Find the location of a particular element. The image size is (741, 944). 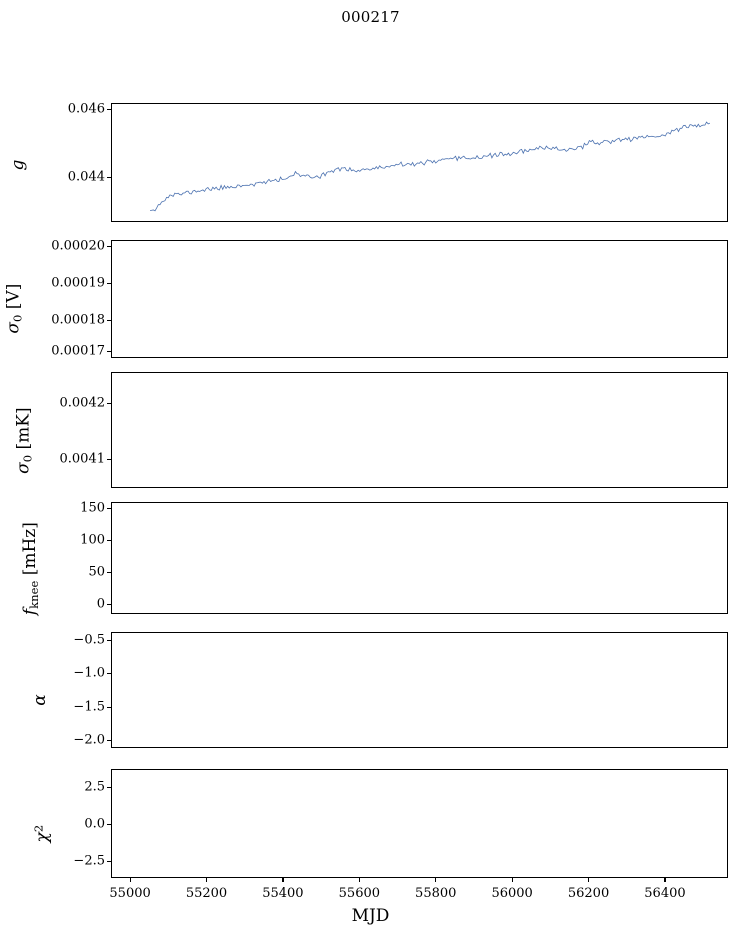

gain-plot-area is located at coordinates (419, 162).